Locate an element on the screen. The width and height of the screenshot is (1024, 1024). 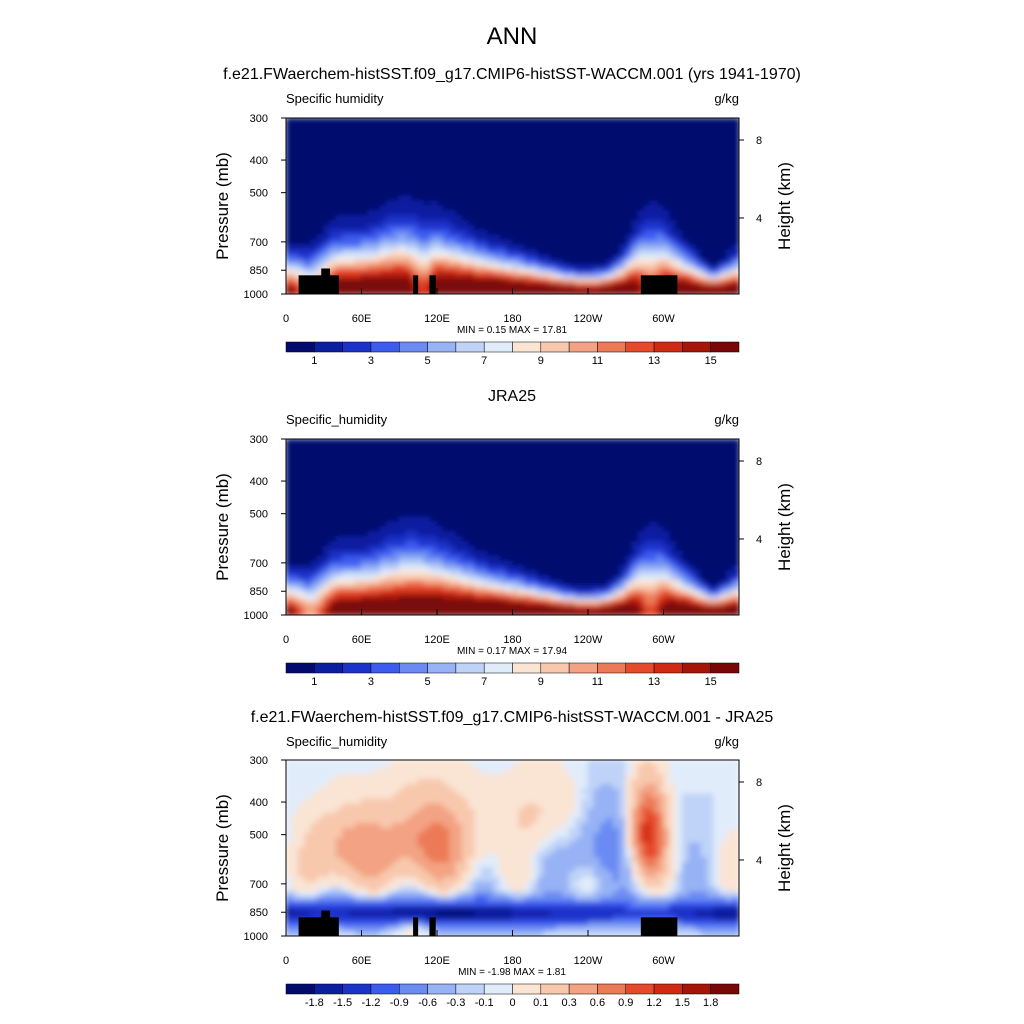
colorbar: 1 3 5 7 9 11 13 15 is located at coordinates (512, 354).